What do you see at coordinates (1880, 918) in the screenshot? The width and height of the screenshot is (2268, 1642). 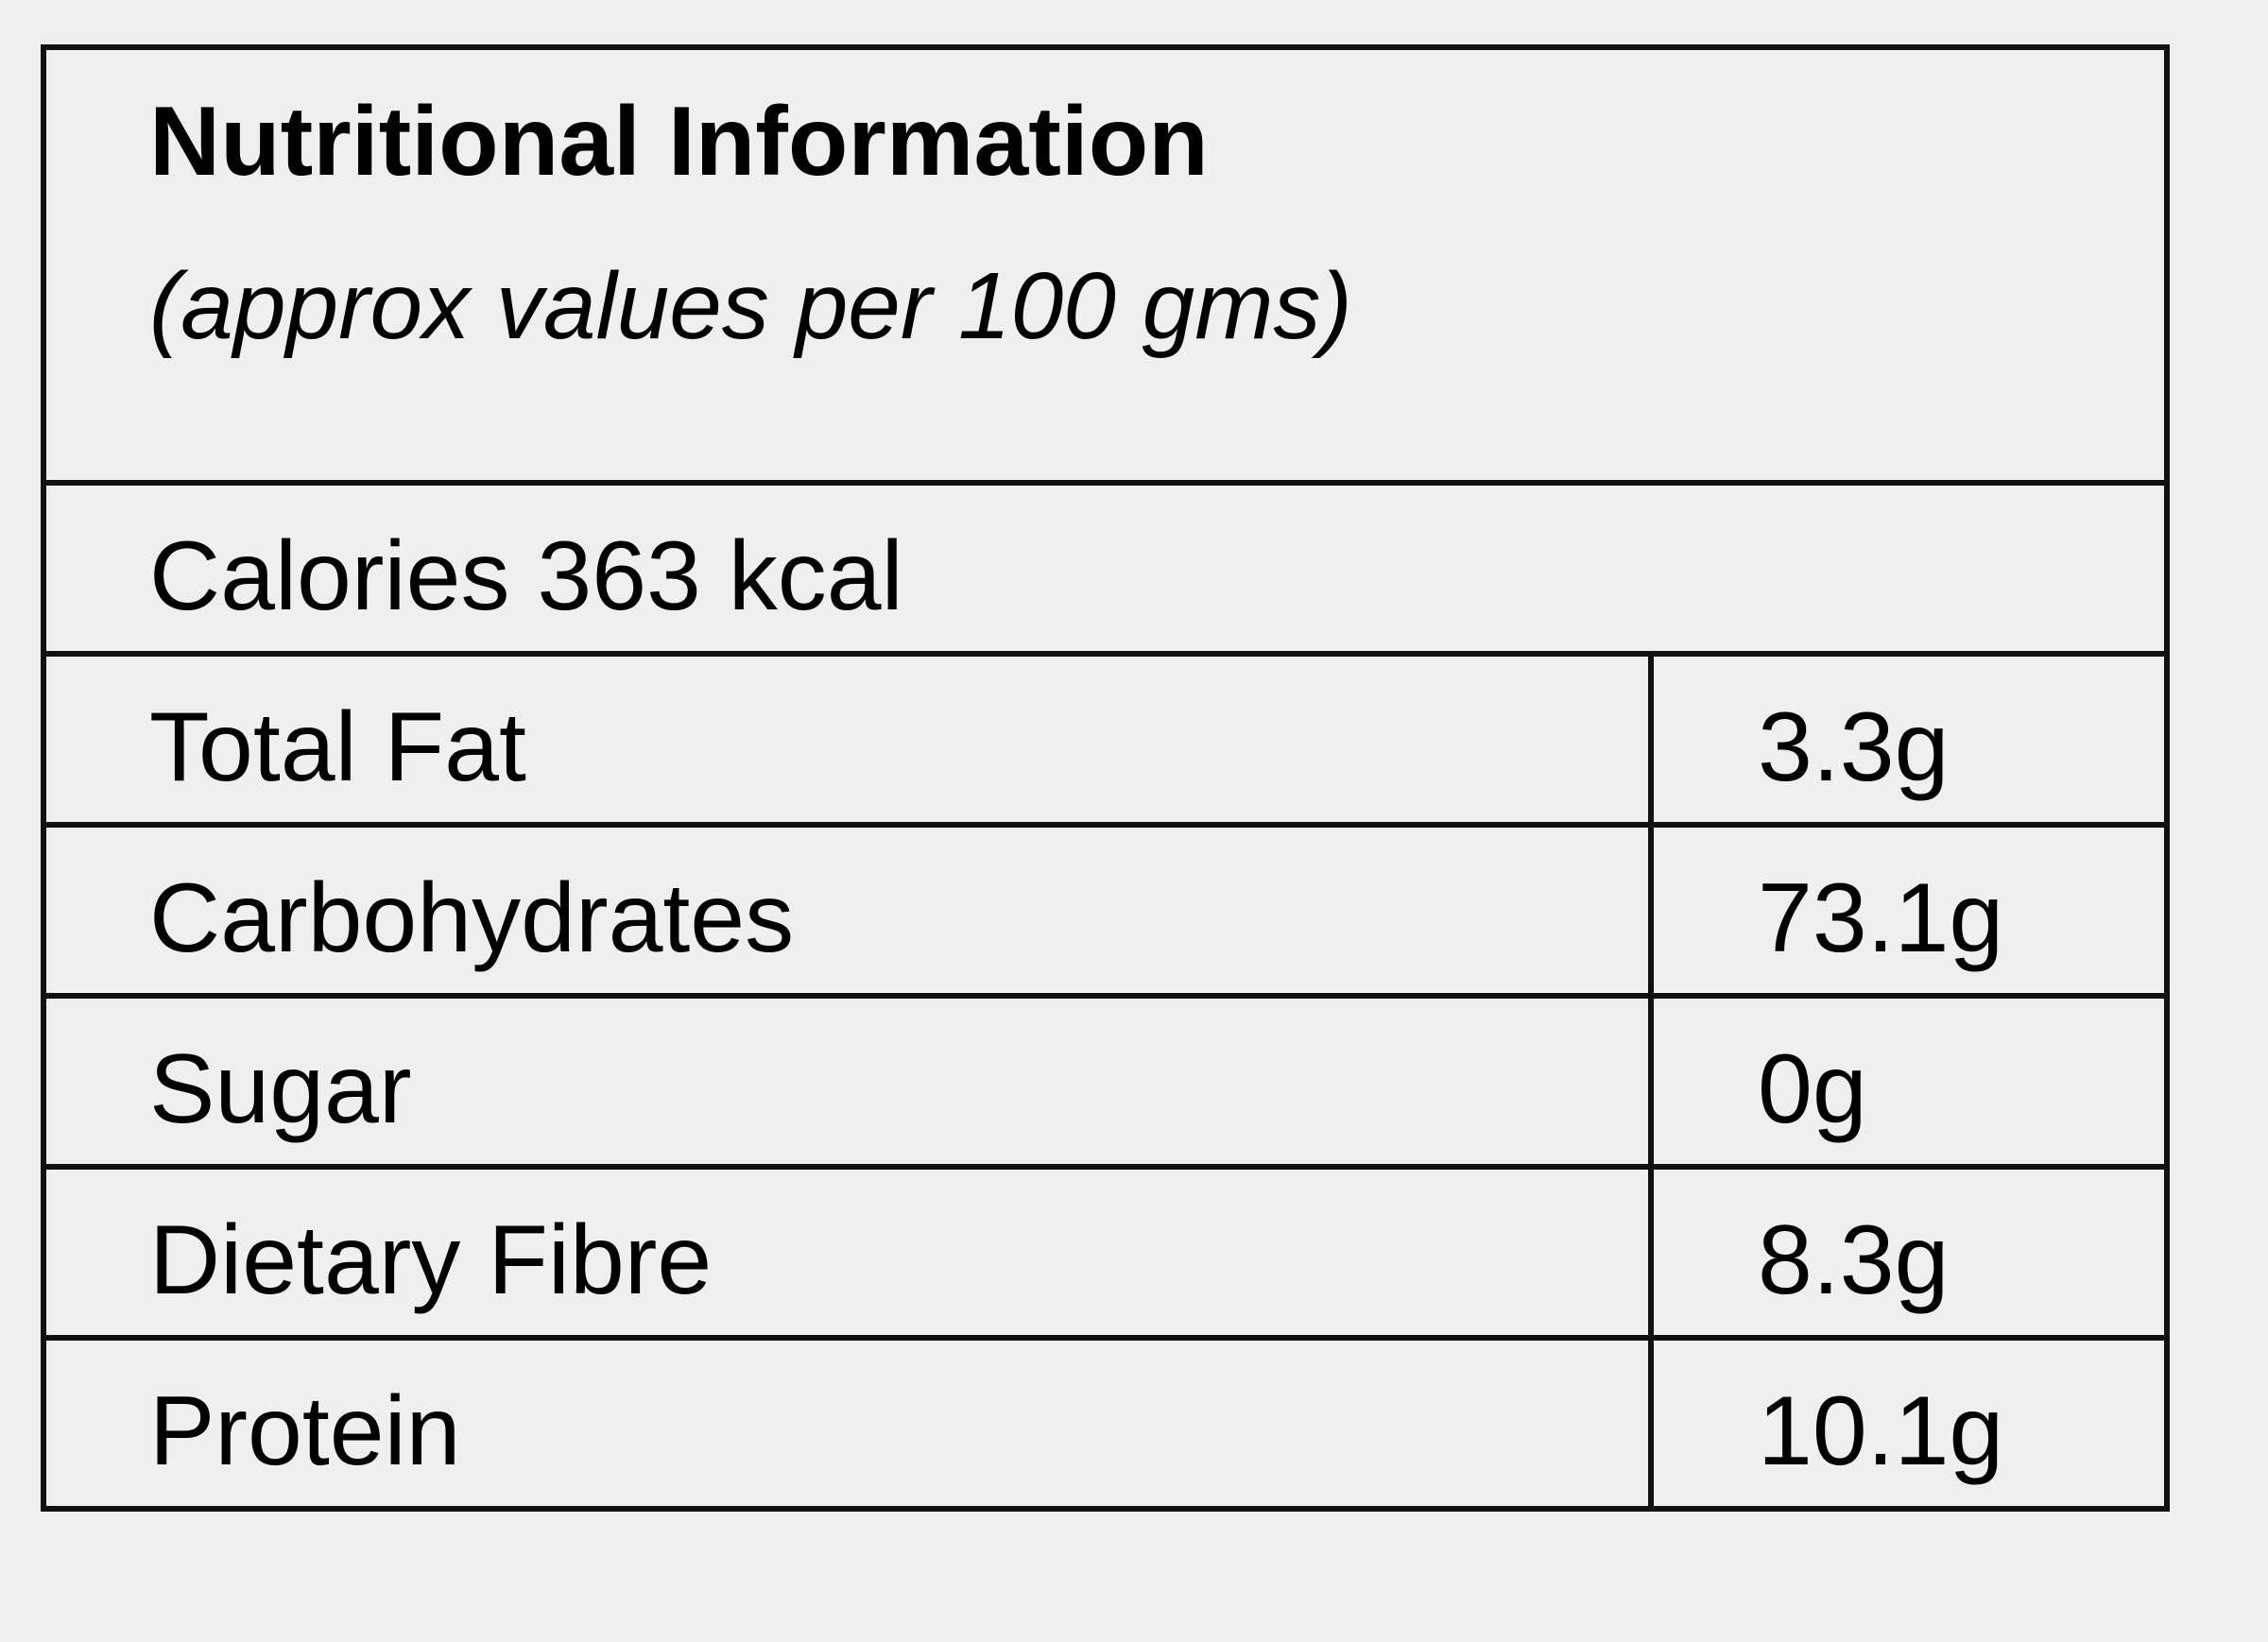 I see `nutrient-value: 73.1g` at bounding box center [1880, 918].